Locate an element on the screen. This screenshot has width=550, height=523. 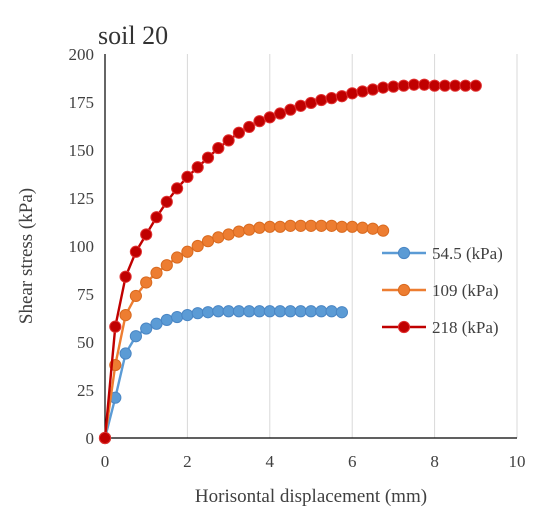
y-tick-label: 150 is located at coordinates (82, 150).